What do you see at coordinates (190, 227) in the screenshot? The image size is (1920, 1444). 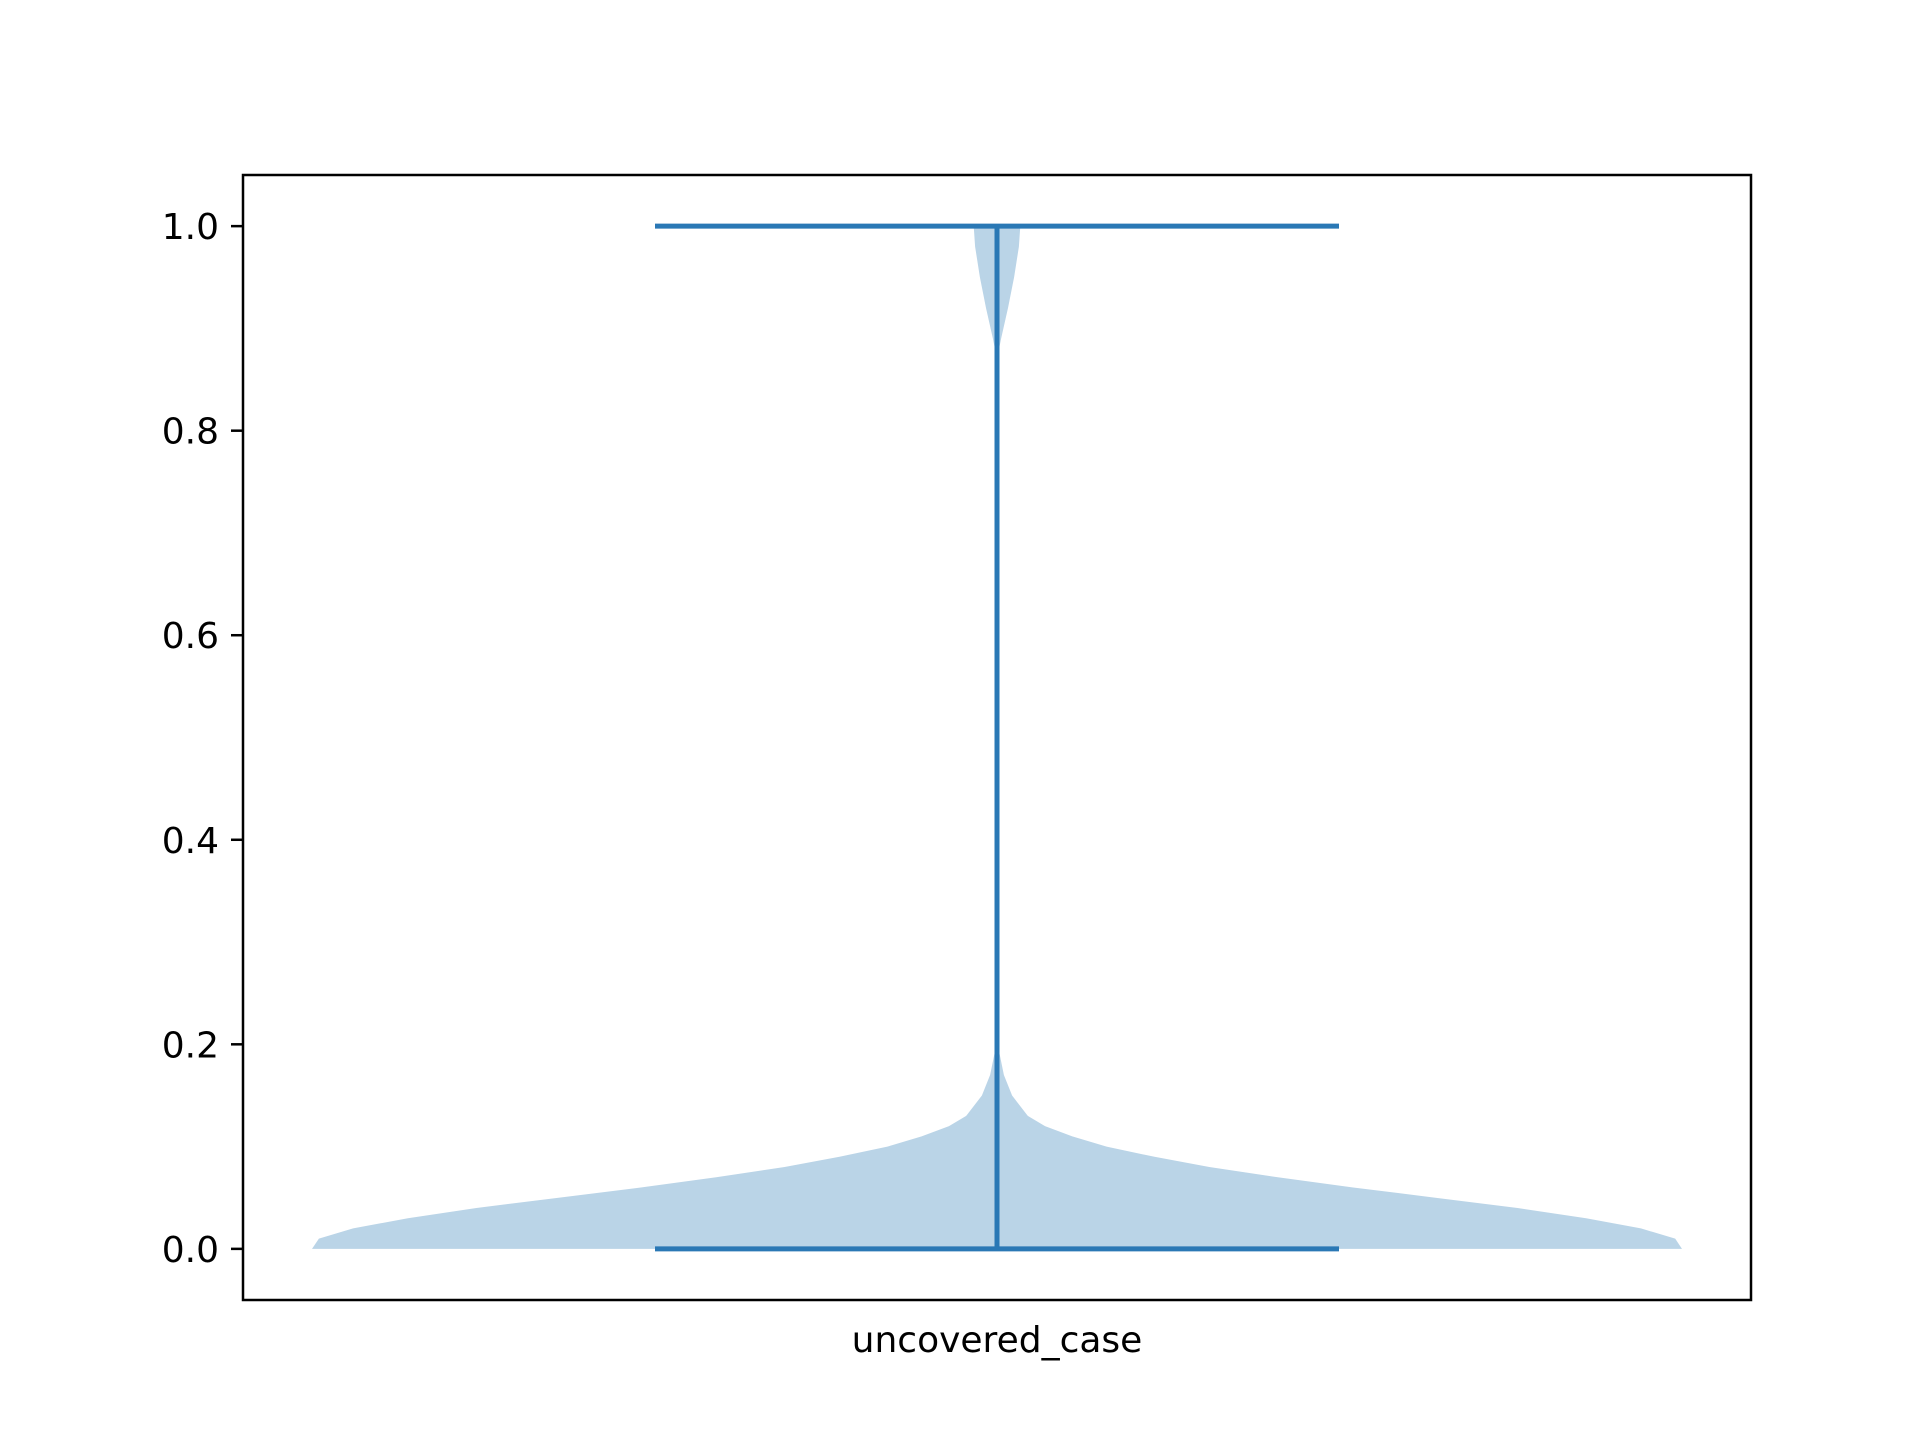 I see `y-tick-label: 1.0` at bounding box center [190, 227].